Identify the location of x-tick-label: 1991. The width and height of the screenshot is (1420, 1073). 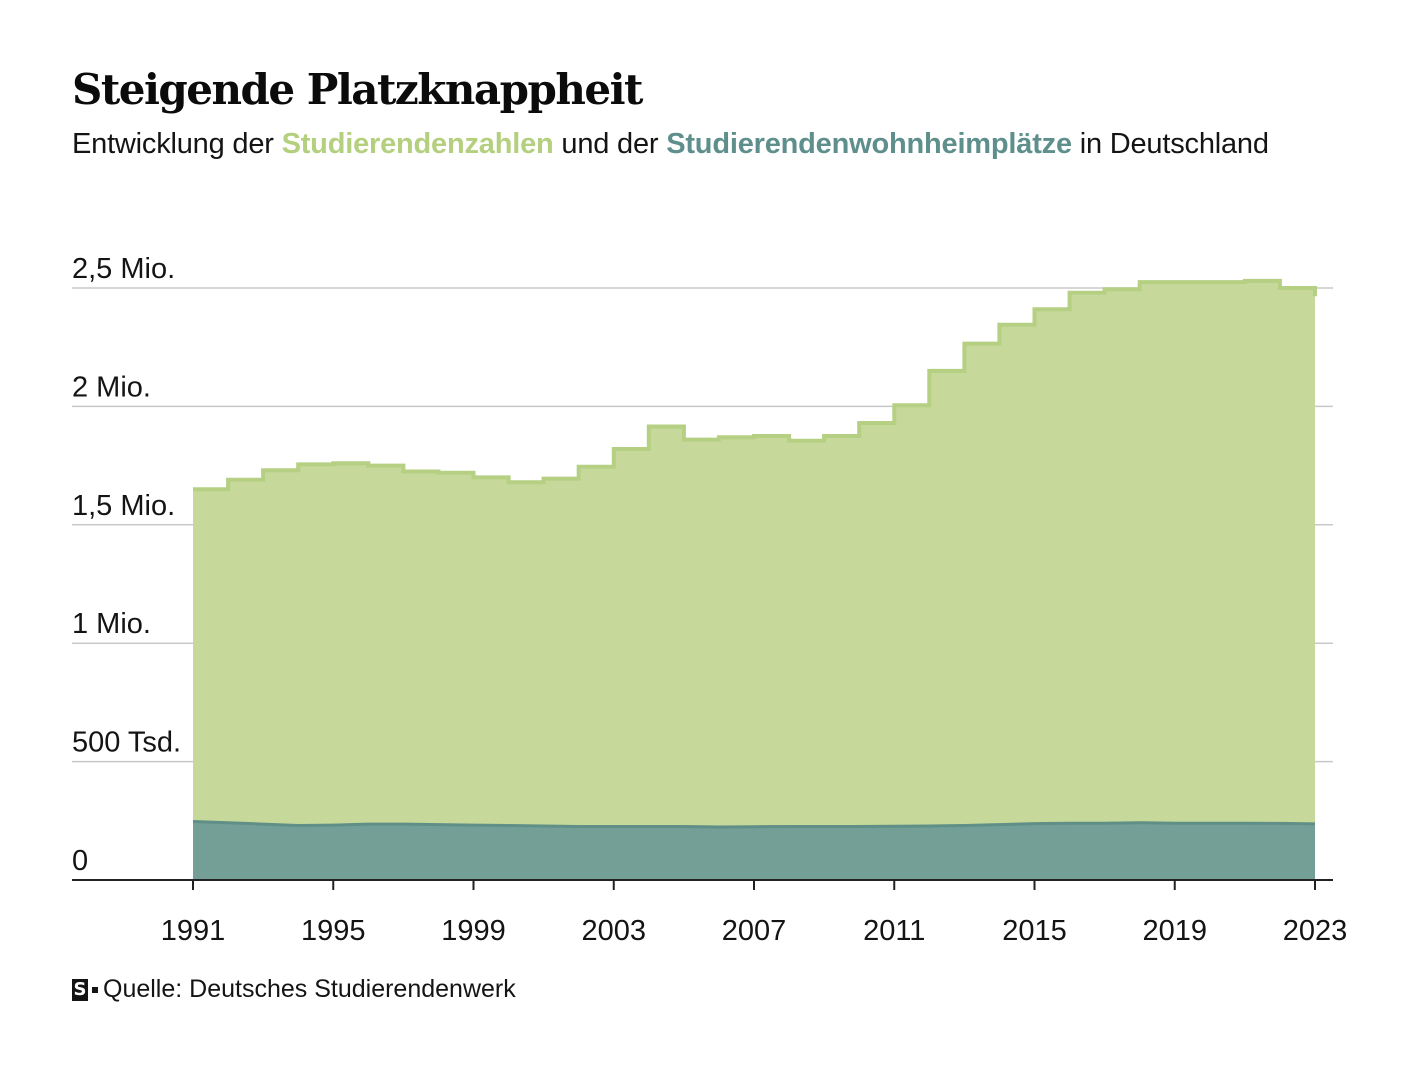
(193, 931).